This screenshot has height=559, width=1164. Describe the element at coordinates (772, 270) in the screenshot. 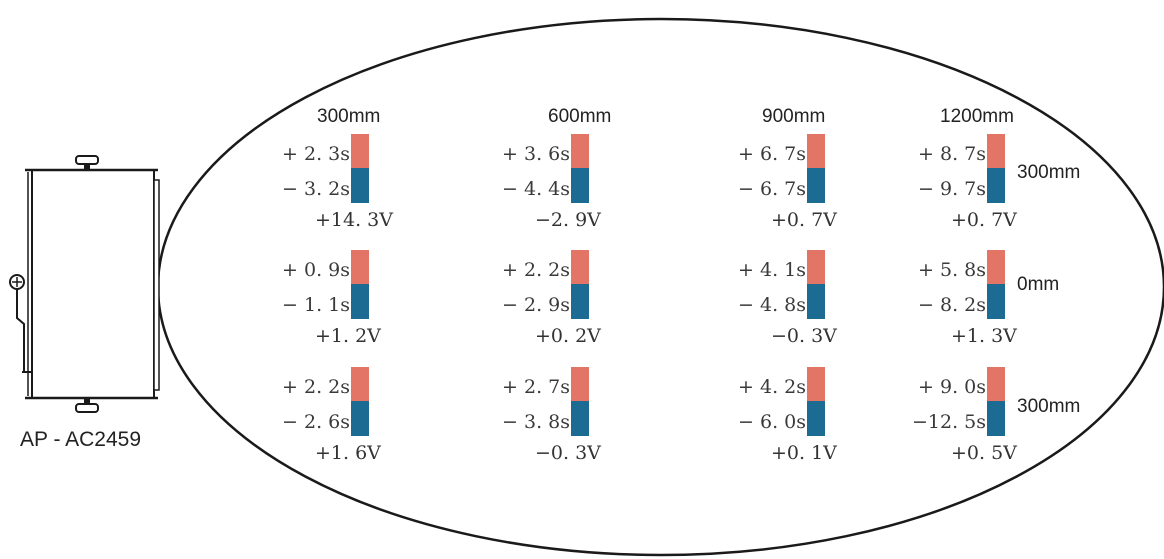

I see `positive-time-value: + 4. 1s` at that location.